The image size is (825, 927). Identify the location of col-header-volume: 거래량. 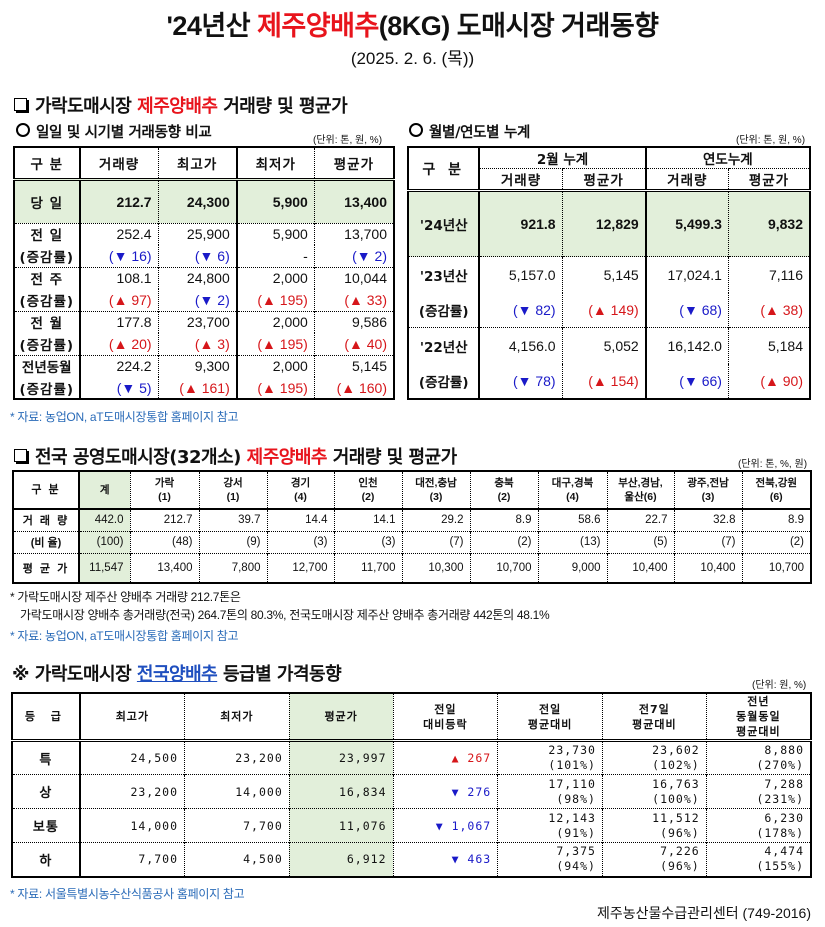
(119, 163).